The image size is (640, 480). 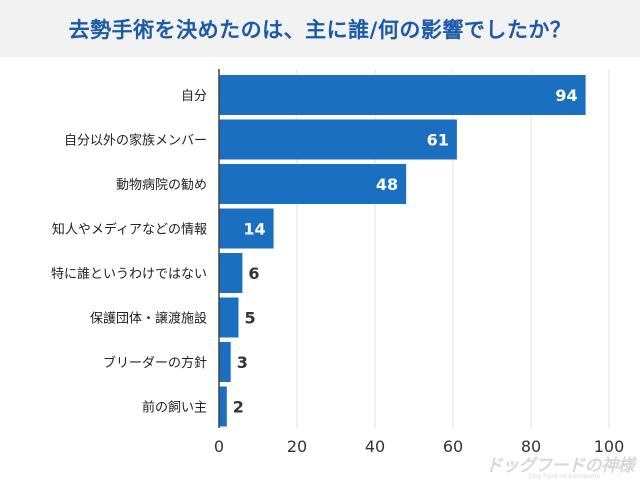 What do you see at coordinates (566, 95) in the screenshot?
I see `value-label-0: 94` at bounding box center [566, 95].